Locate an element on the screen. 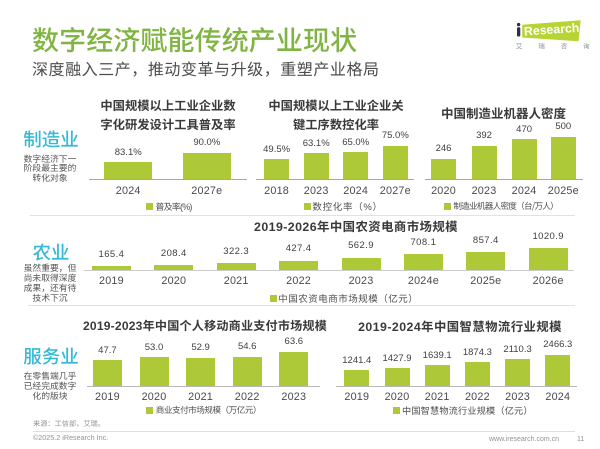  svg-text: 艾瑞咨询 is located at coordinates (555, 45).